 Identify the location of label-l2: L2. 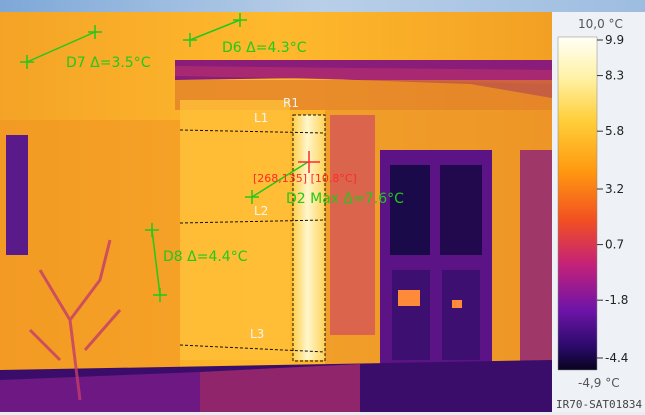
(261, 211).